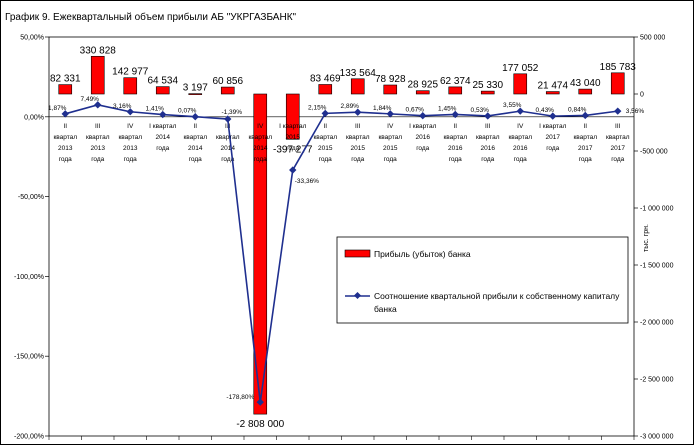 This screenshot has height=445, width=694. Describe the element at coordinates (130, 72) in the screenshot. I see `bar-value-label: 142 977` at that location.